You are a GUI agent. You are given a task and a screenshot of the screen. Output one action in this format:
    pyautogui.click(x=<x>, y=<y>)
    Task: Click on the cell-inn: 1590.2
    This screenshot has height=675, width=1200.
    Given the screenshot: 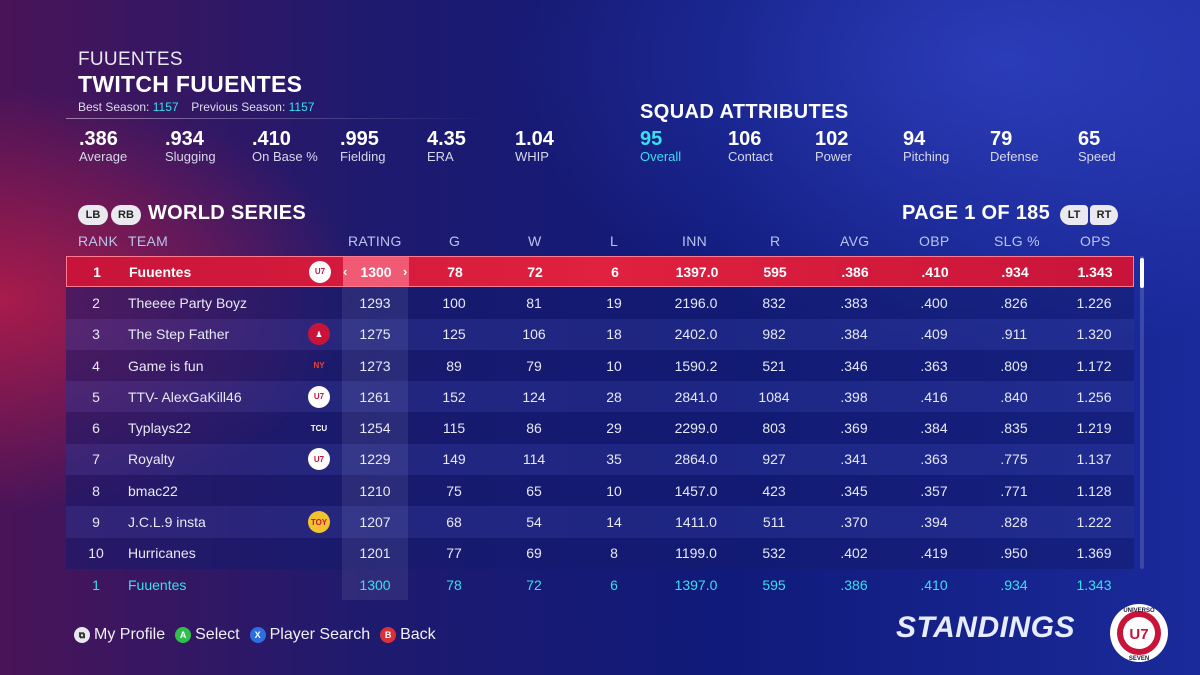 What is the action you would take?
    pyautogui.click(x=696, y=365)
    